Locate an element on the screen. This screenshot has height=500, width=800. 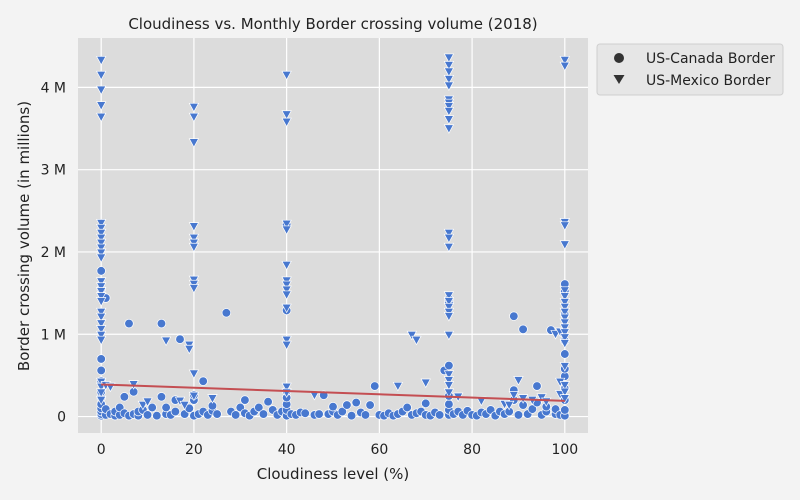
x-tick-label: 80 is located at coordinates (472, 450).